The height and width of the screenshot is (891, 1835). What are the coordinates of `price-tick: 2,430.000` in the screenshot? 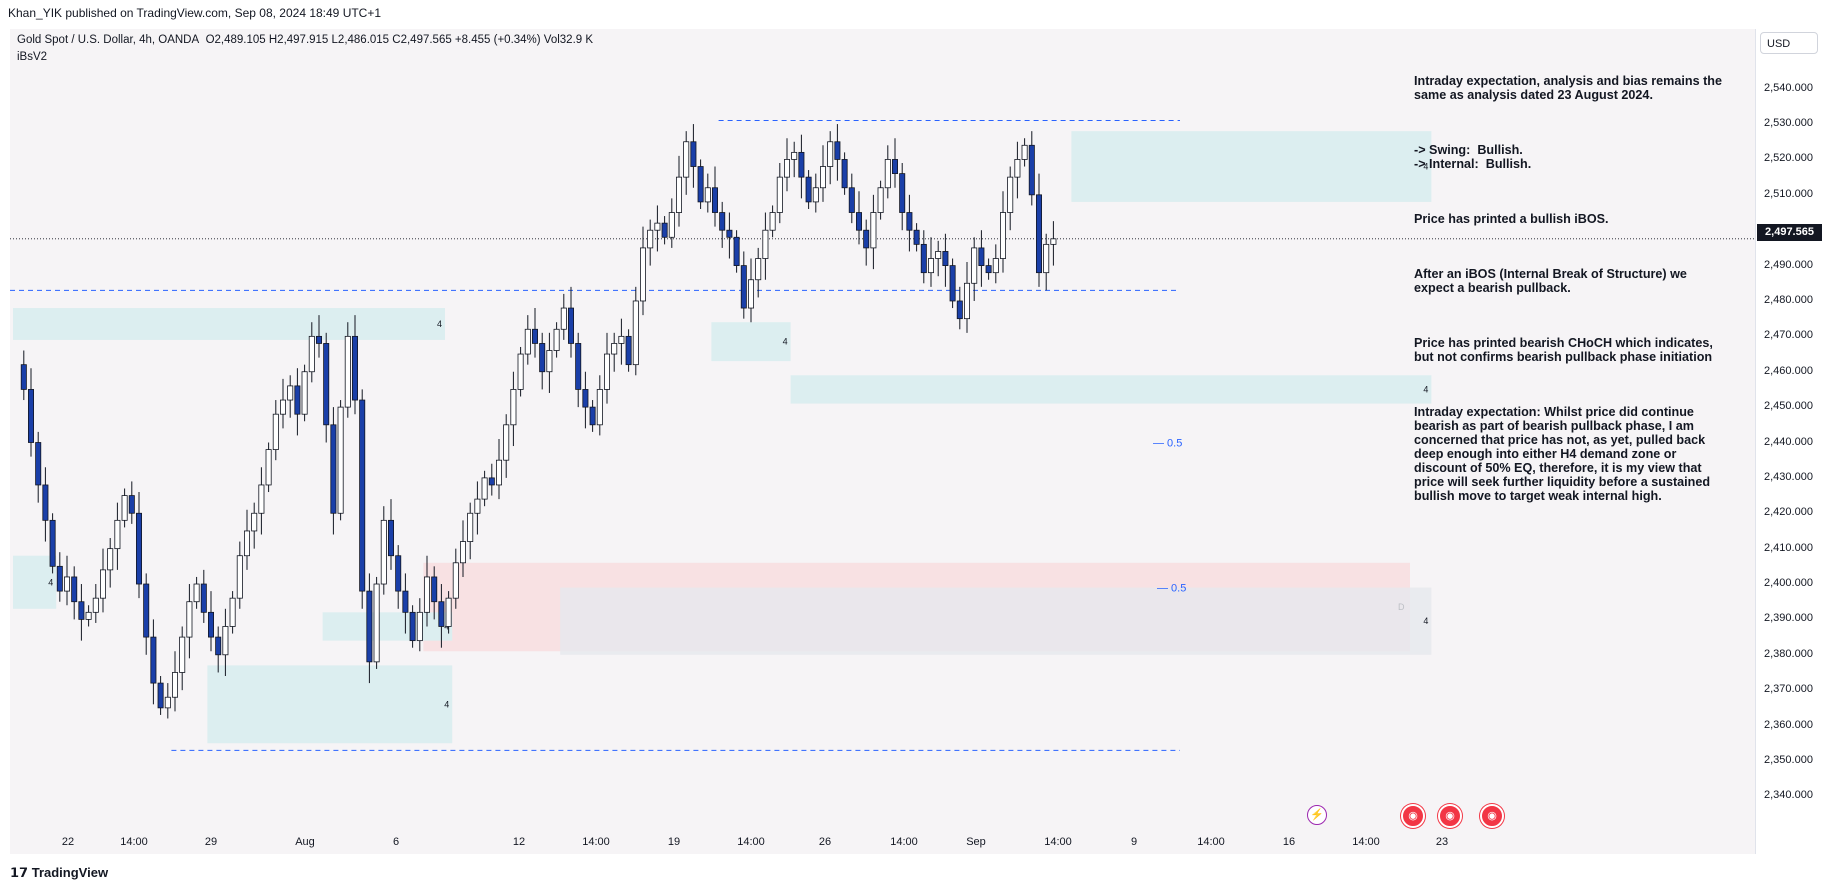 It's located at (1788, 476).